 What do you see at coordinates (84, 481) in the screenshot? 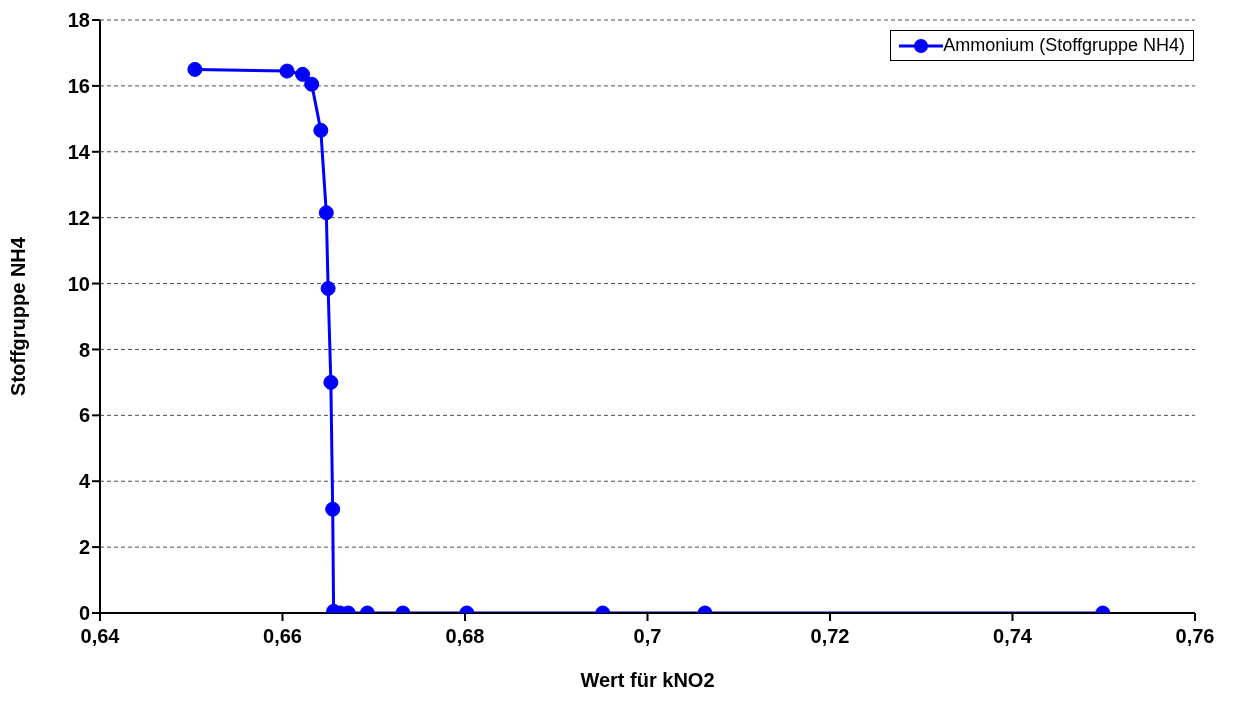
I see `y-tick-label: 4` at bounding box center [84, 481].